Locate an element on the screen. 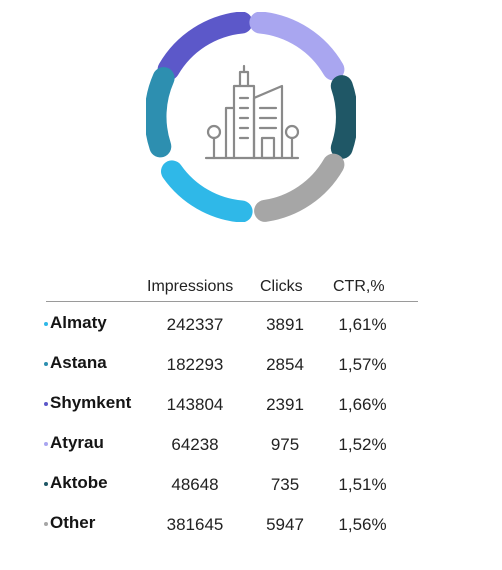 The width and height of the screenshot is (502, 570). clicks-value: 2391 is located at coordinates (285, 404).